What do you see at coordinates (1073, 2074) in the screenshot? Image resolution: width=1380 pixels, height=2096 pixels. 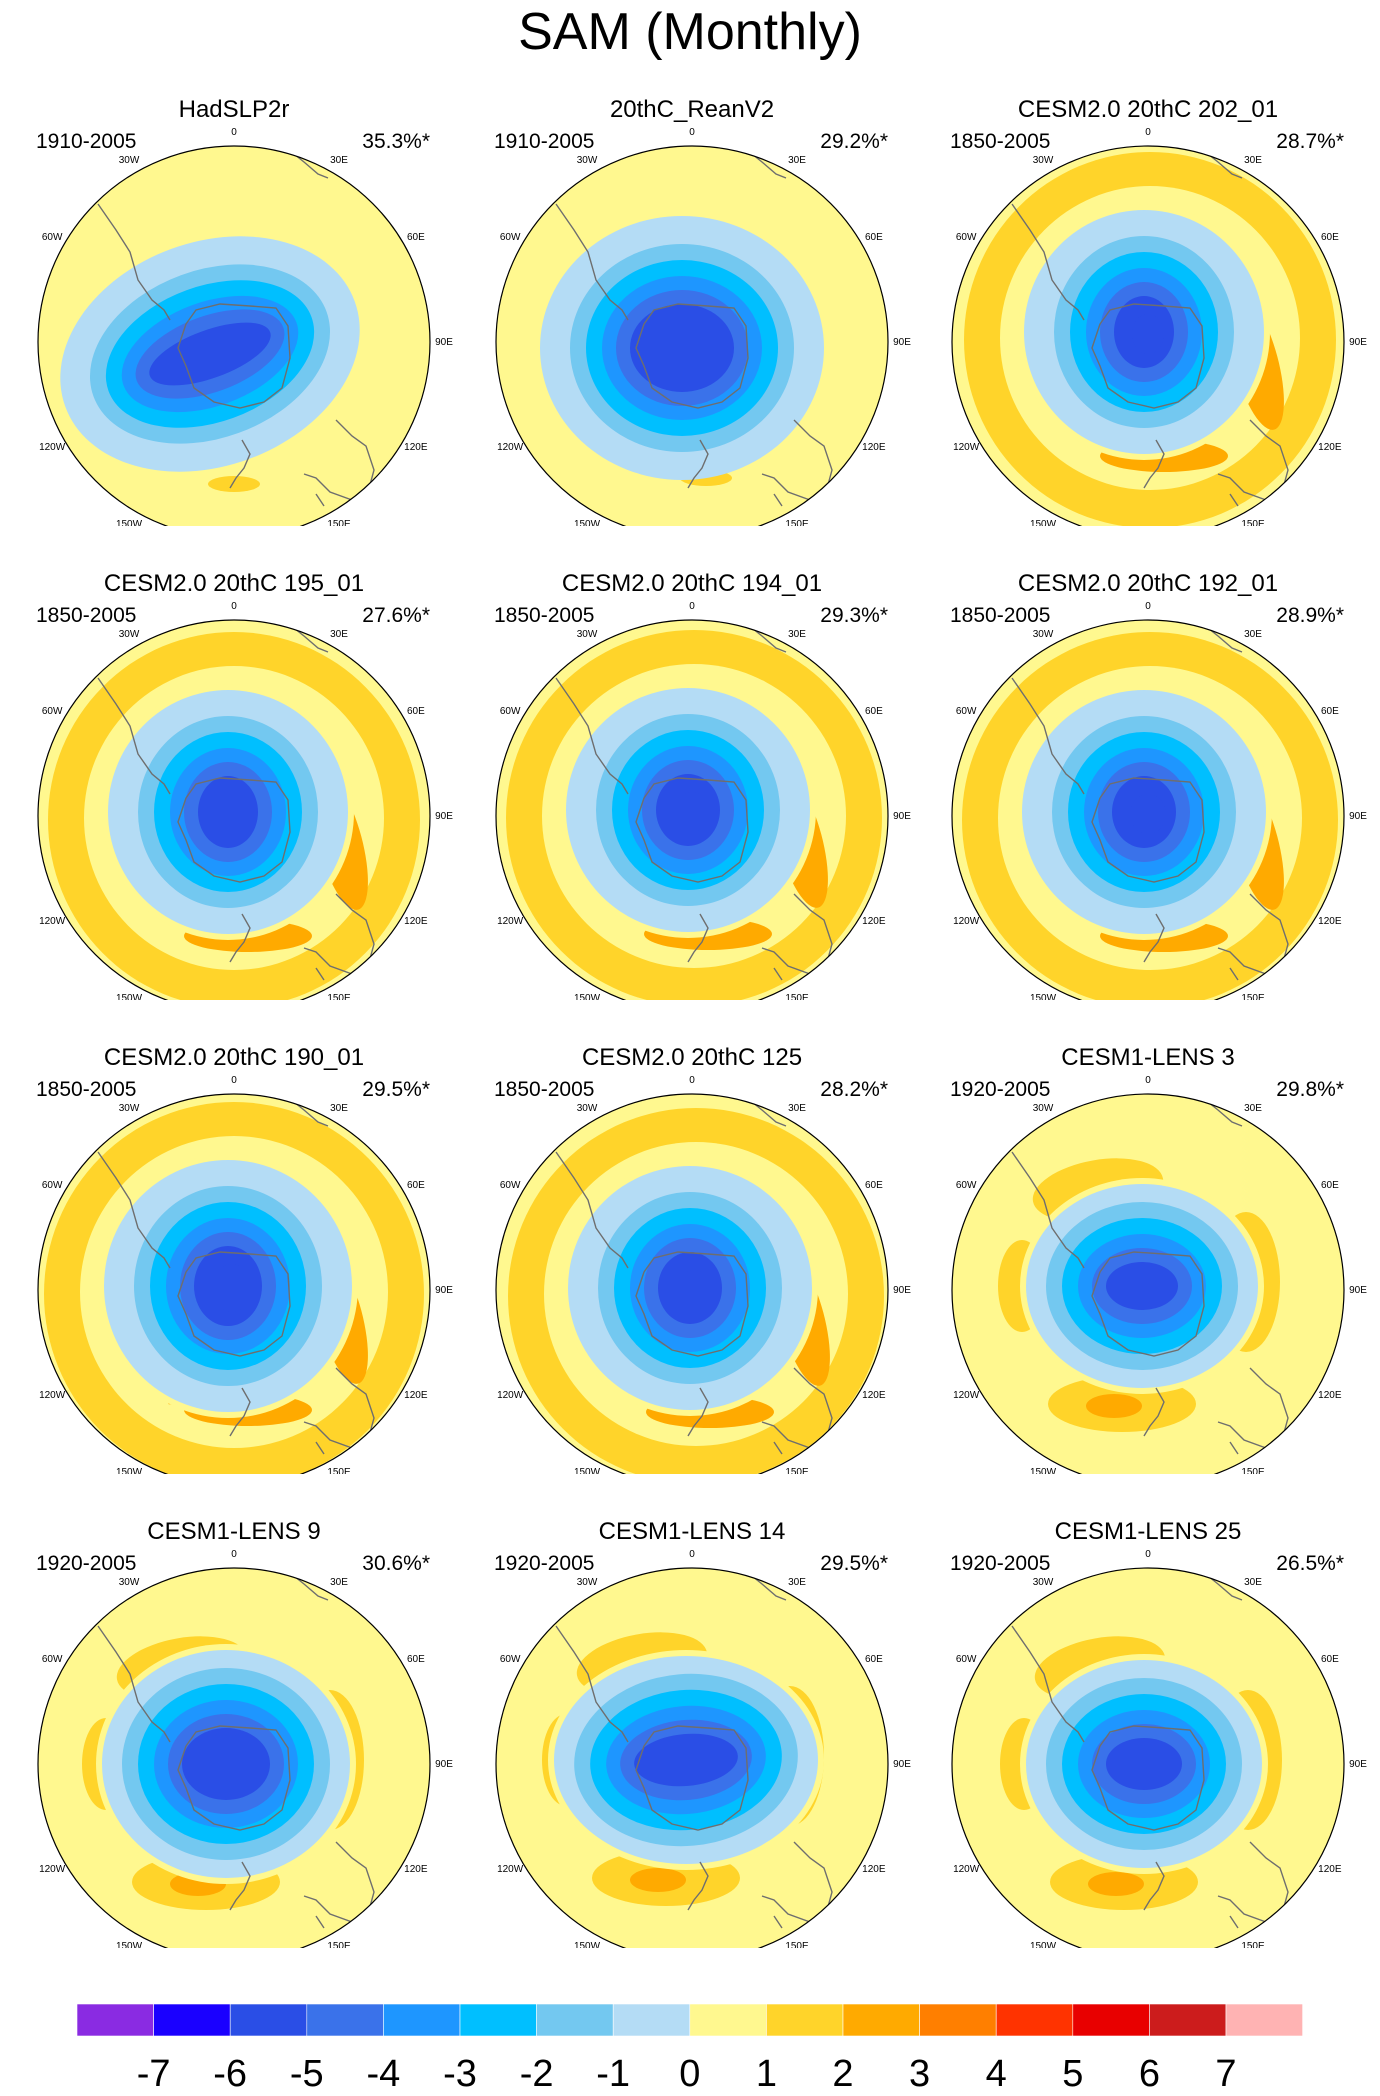 I see `colorbar-tick-label: 5` at bounding box center [1073, 2074].